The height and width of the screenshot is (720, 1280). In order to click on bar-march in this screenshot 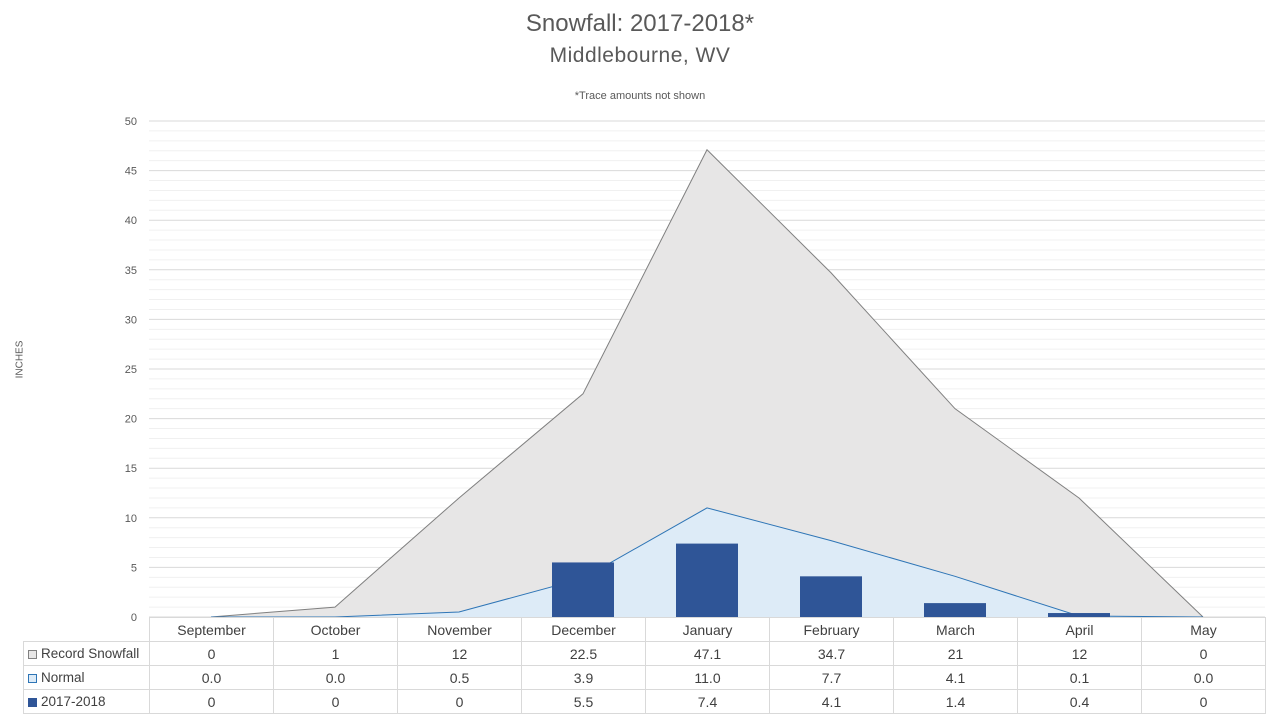, I will do `click(955, 610)`.